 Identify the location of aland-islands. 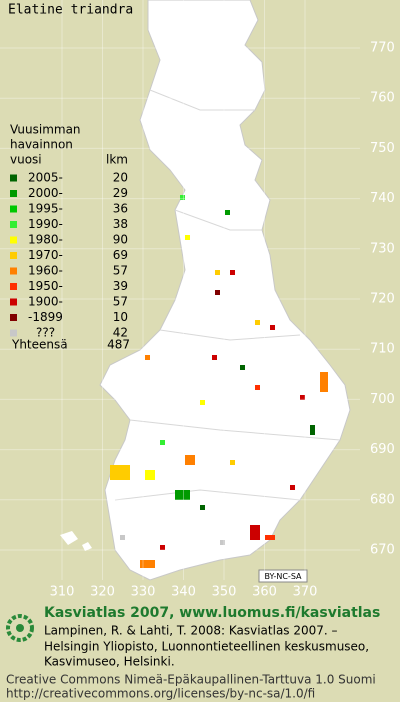
(76, 541).